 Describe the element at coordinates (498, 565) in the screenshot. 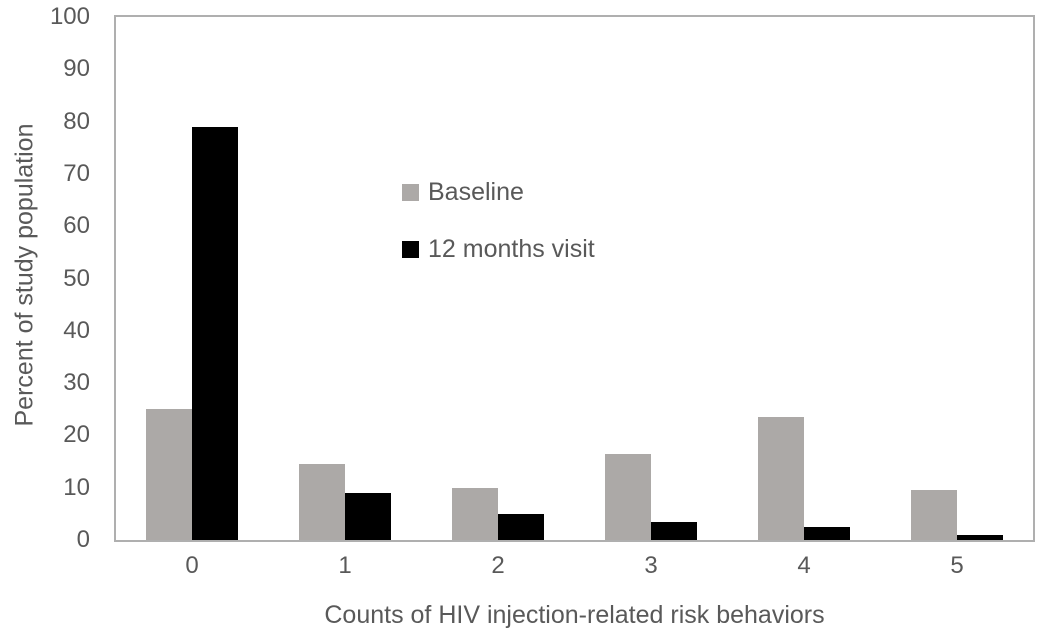

I see `x-tick-2: 2` at that location.